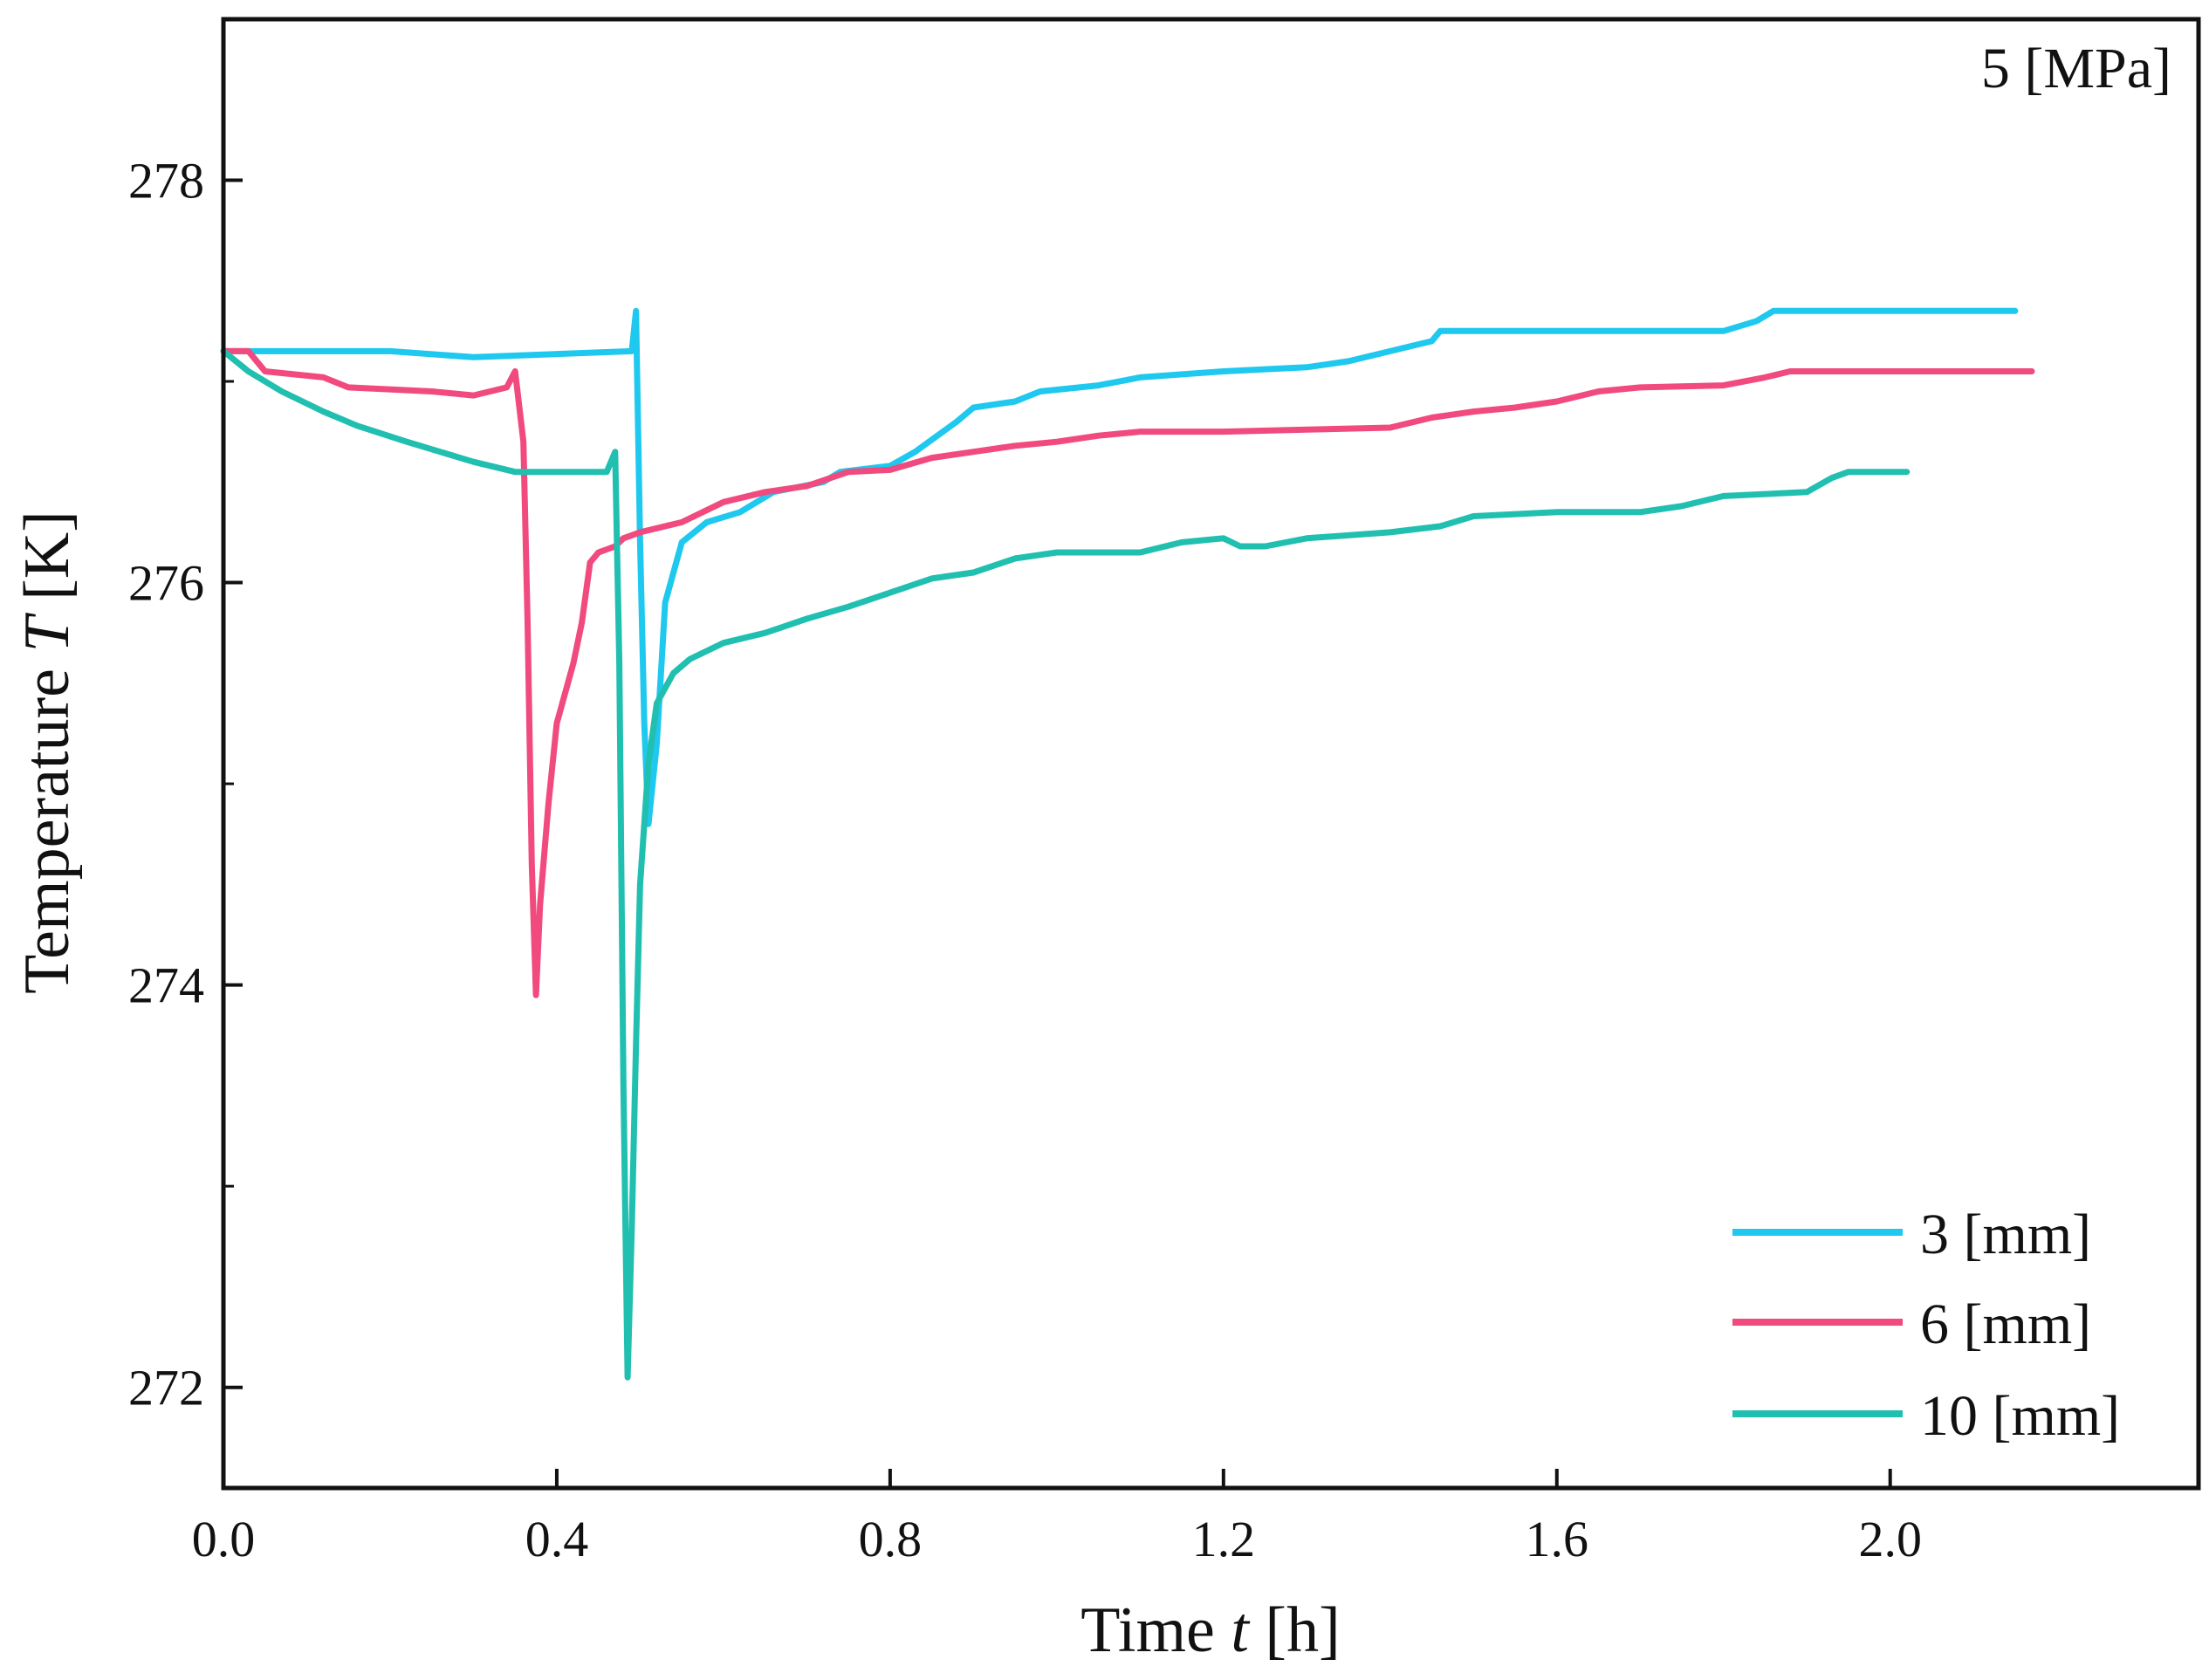 This screenshot has width=2209, height=1680. What do you see at coordinates (2076, 68) in the screenshot?
I see `pressure-annotation: 5 [MPa]` at bounding box center [2076, 68].